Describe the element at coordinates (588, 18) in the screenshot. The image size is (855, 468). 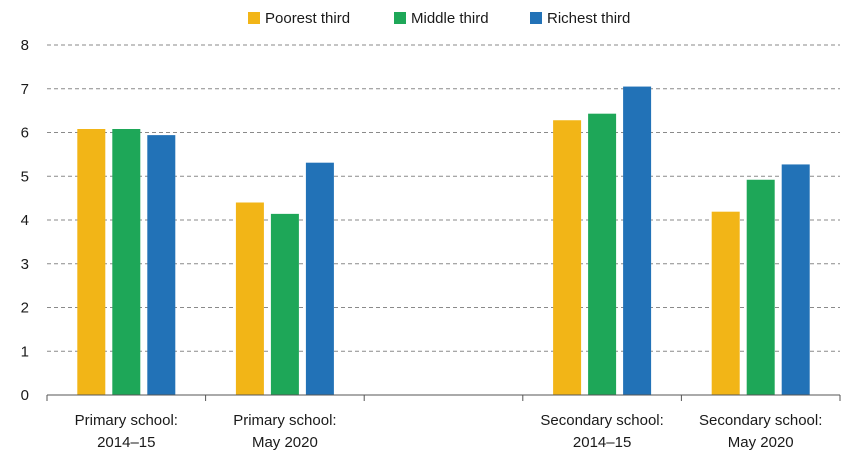
I see `legend-label: Richest third` at that location.